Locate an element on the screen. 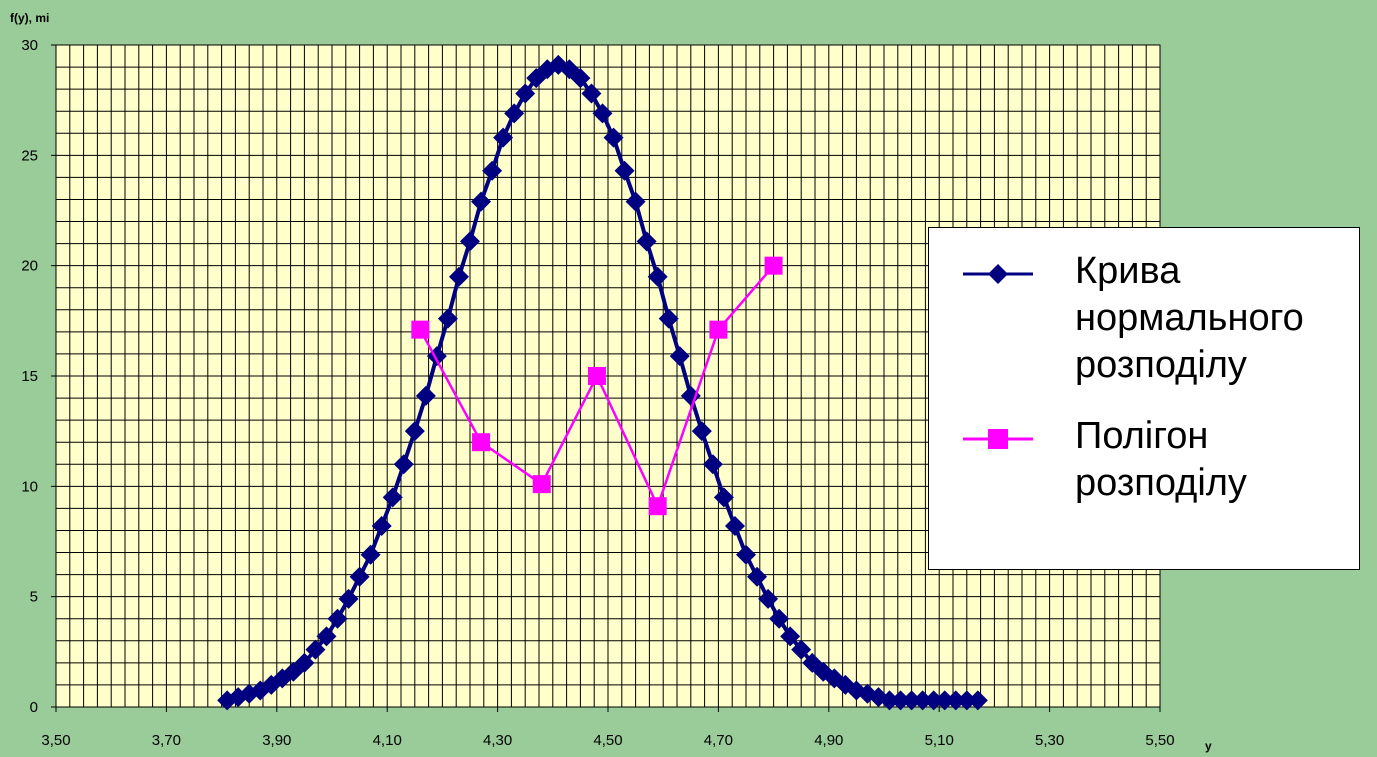 The image size is (1377, 757). x-tick-label: 4,10 is located at coordinates (387, 740).